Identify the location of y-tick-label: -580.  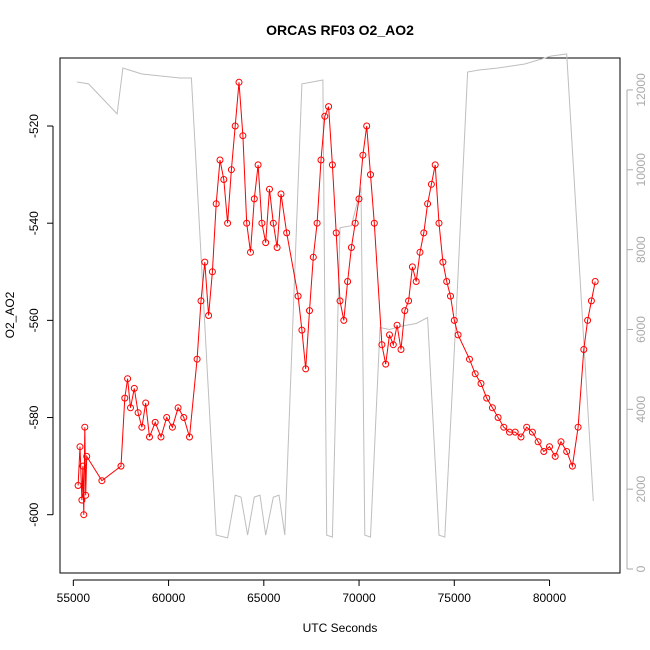
(34, 417).